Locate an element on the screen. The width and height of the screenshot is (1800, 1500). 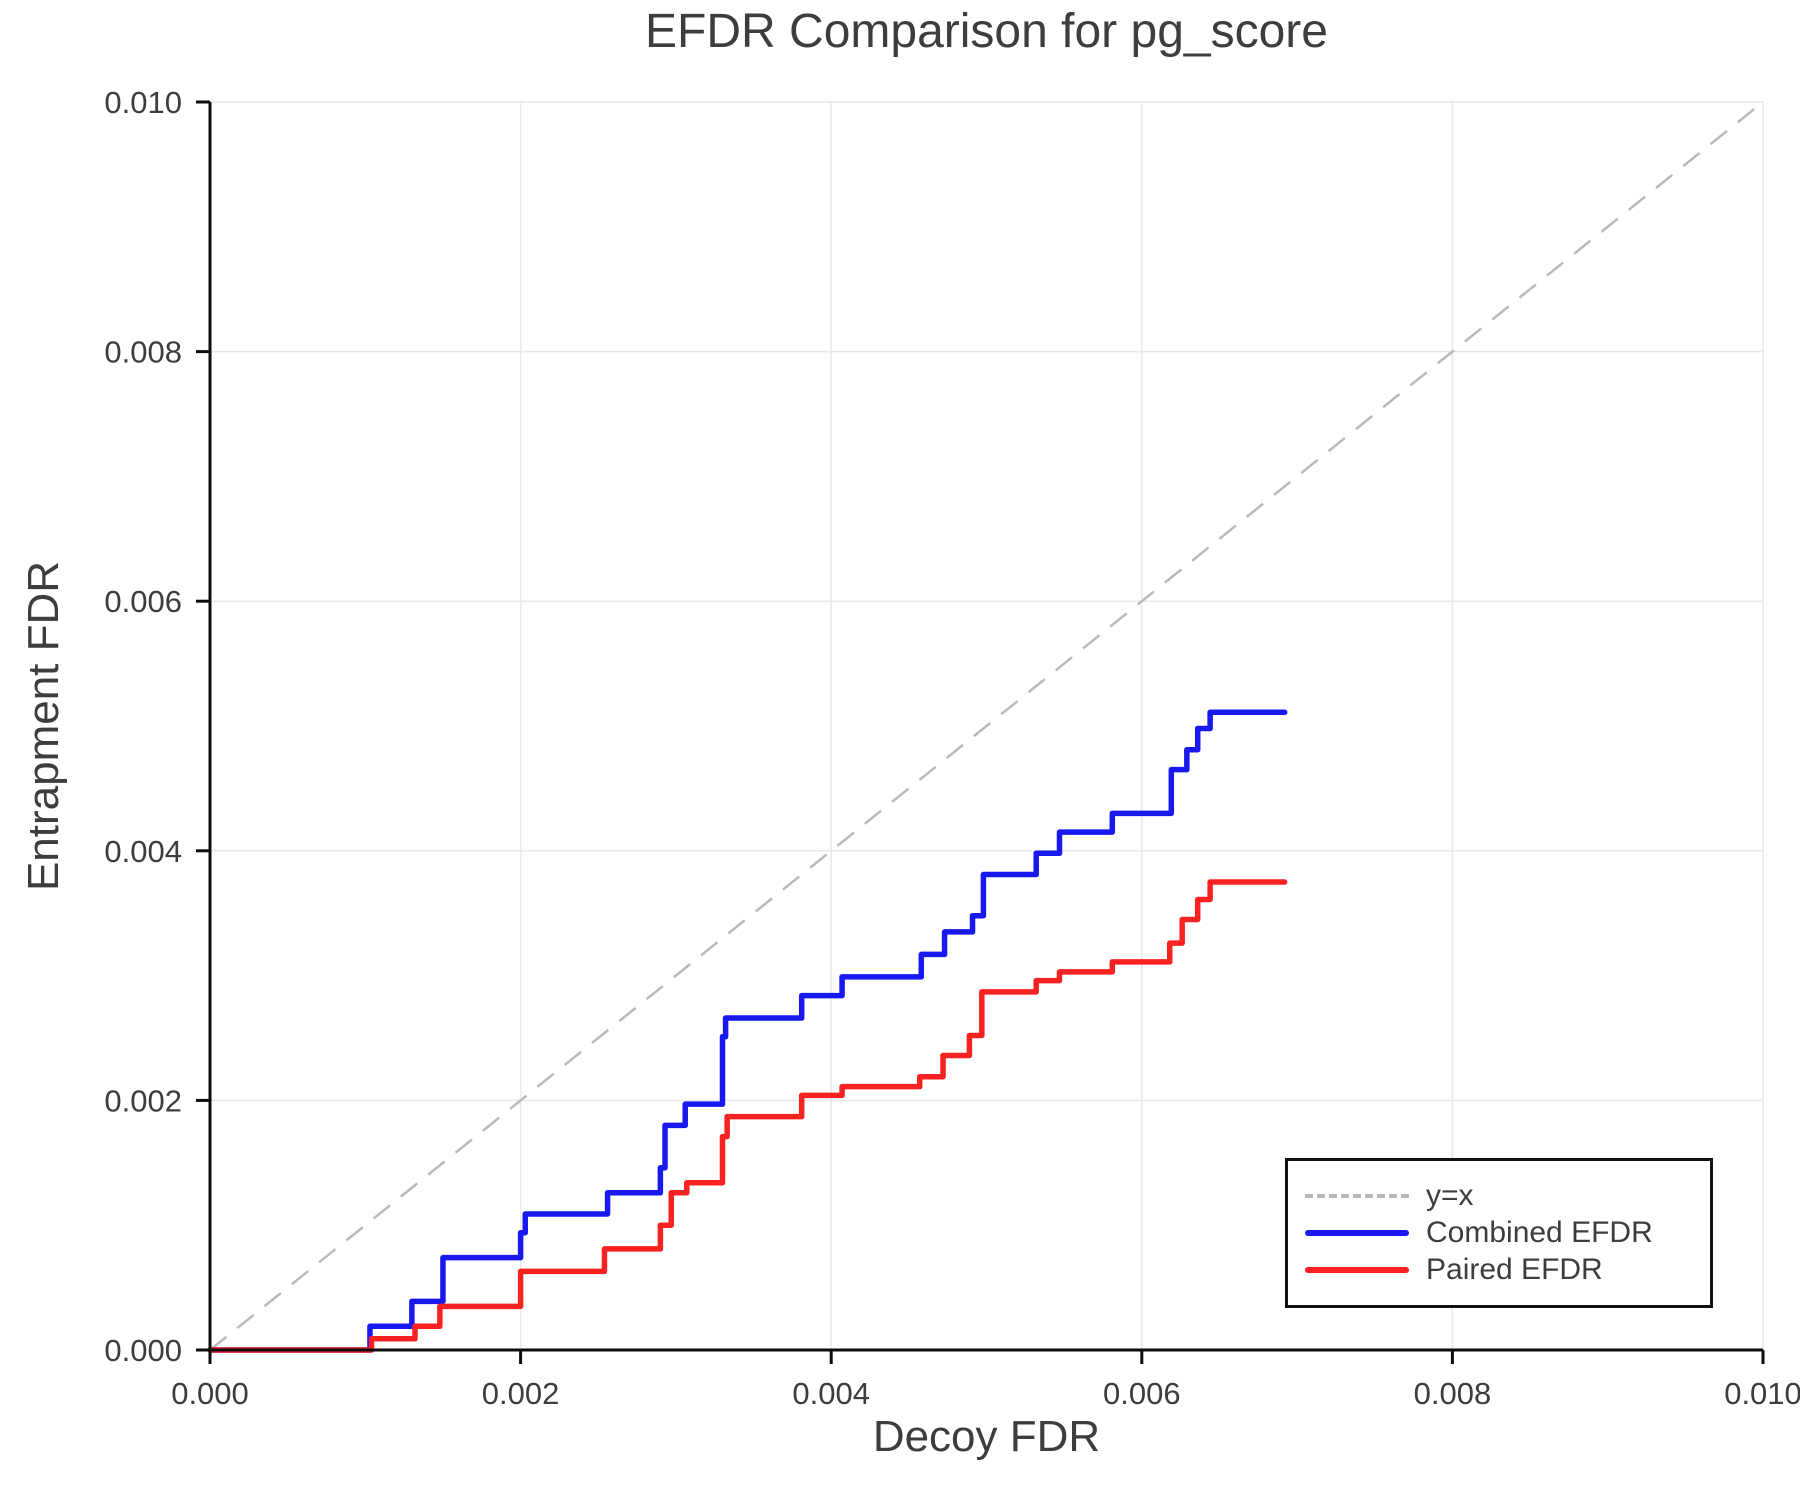
legend: y=x Combined EFDR Paired EFDR is located at coordinates (1499, 1233).